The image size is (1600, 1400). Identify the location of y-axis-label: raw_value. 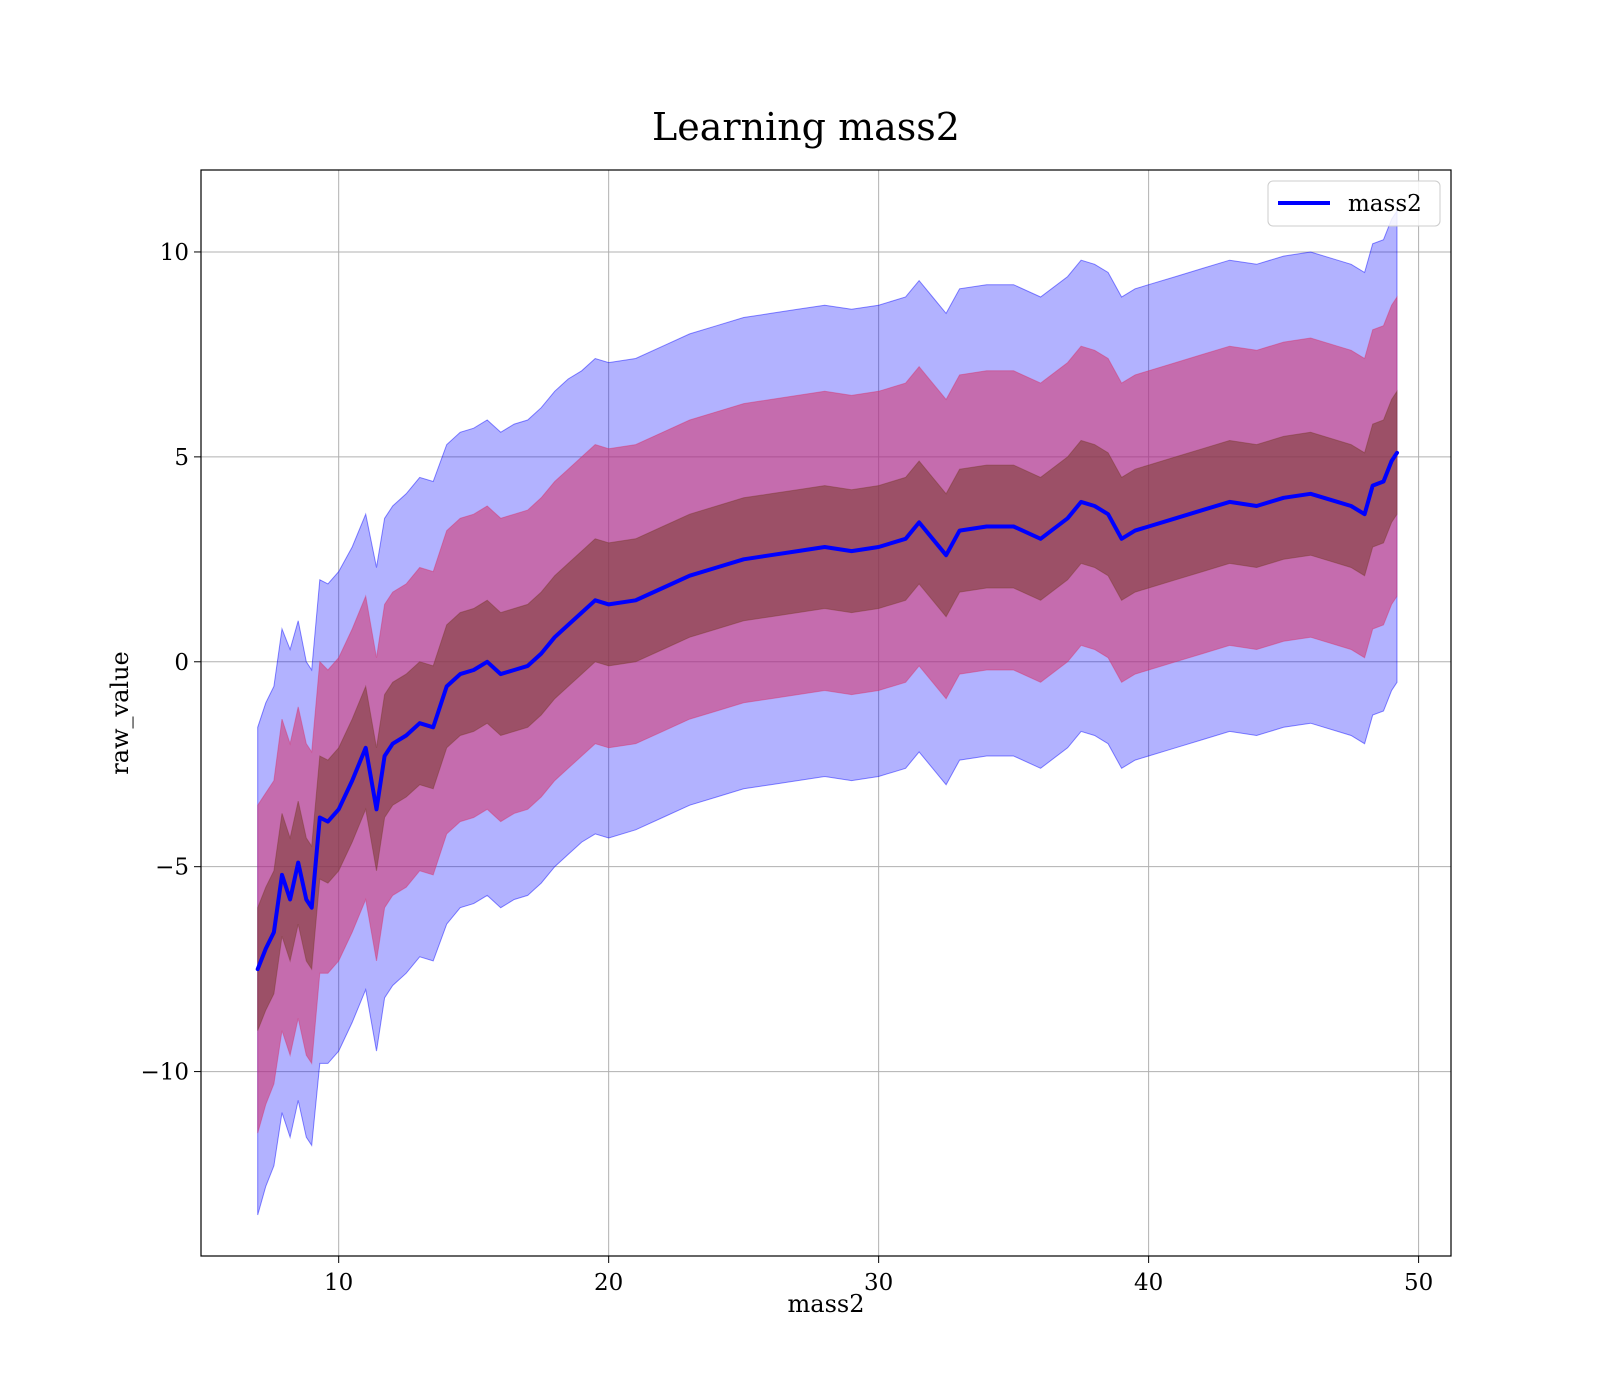
(120, 713).